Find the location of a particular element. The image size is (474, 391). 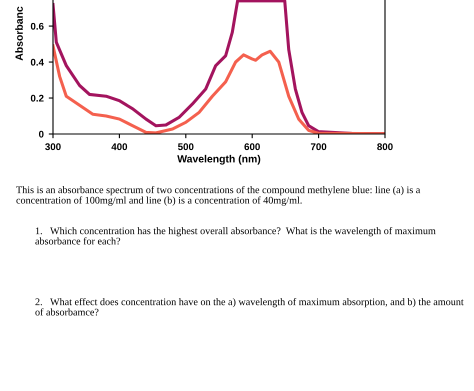

y-tick-label: 0 is located at coordinates (41, 134).